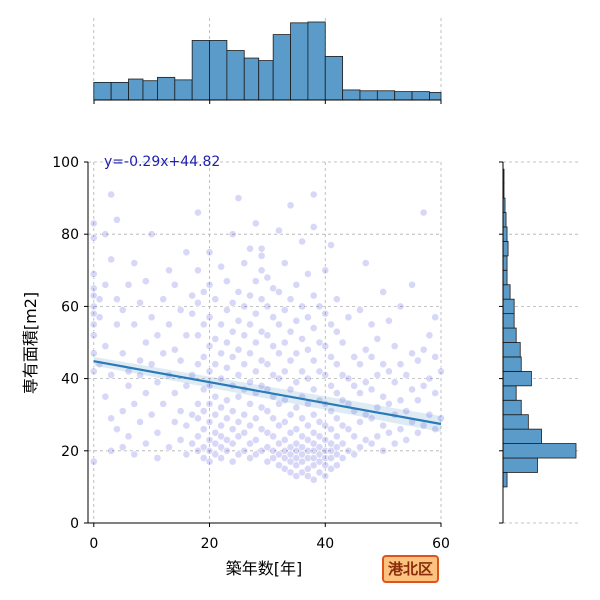 The height and width of the screenshot is (600, 600). I want to click on x-tick-label: 60, so click(441, 544).